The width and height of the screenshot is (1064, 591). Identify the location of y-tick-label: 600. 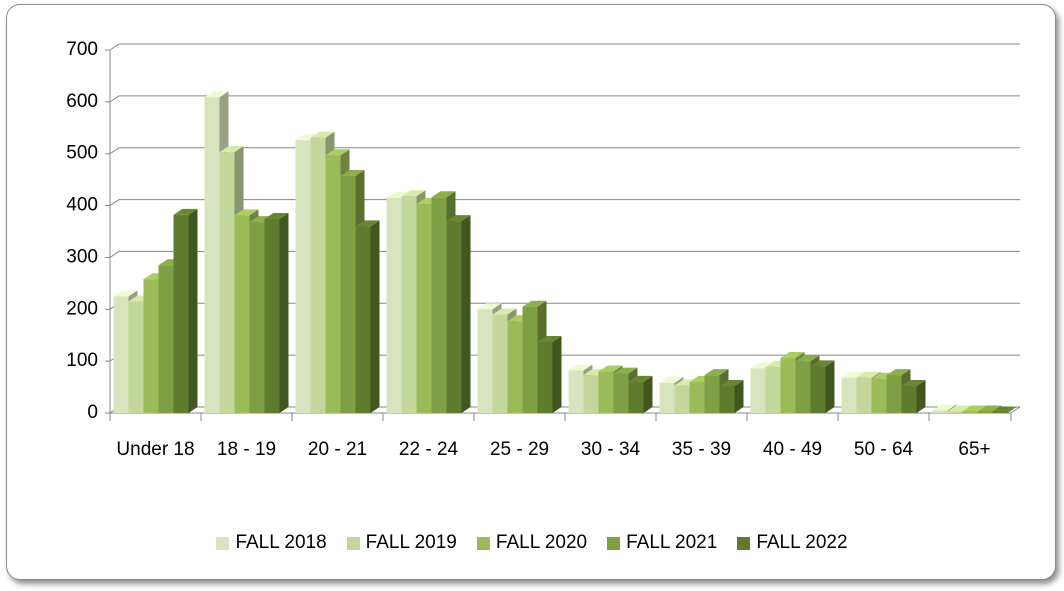
(82, 101).